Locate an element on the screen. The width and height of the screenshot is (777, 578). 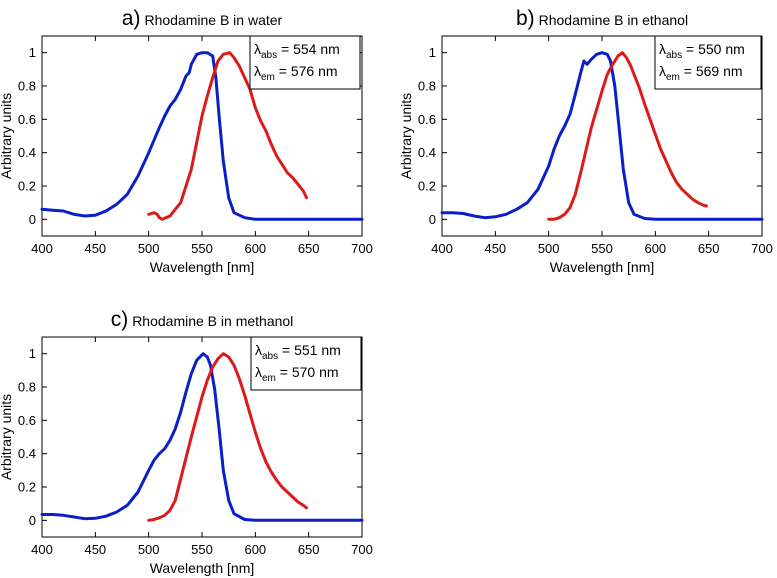
panel-letter: b) is located at coordinates (525, 18).